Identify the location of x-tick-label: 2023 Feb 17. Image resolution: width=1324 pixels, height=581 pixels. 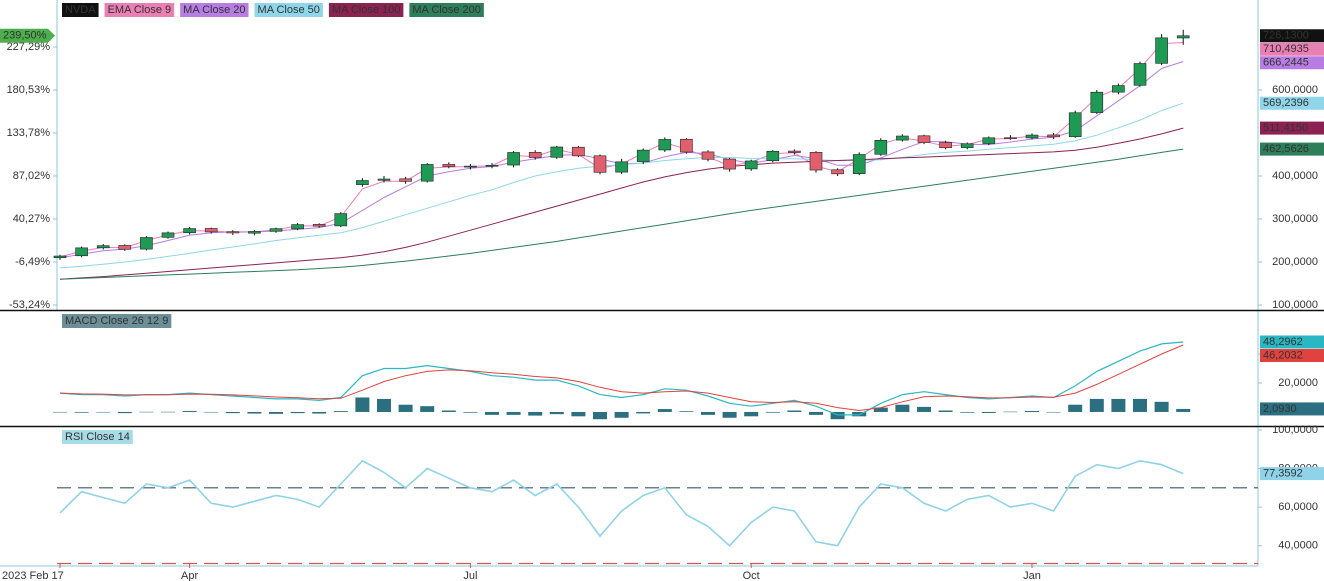
(33, 575).